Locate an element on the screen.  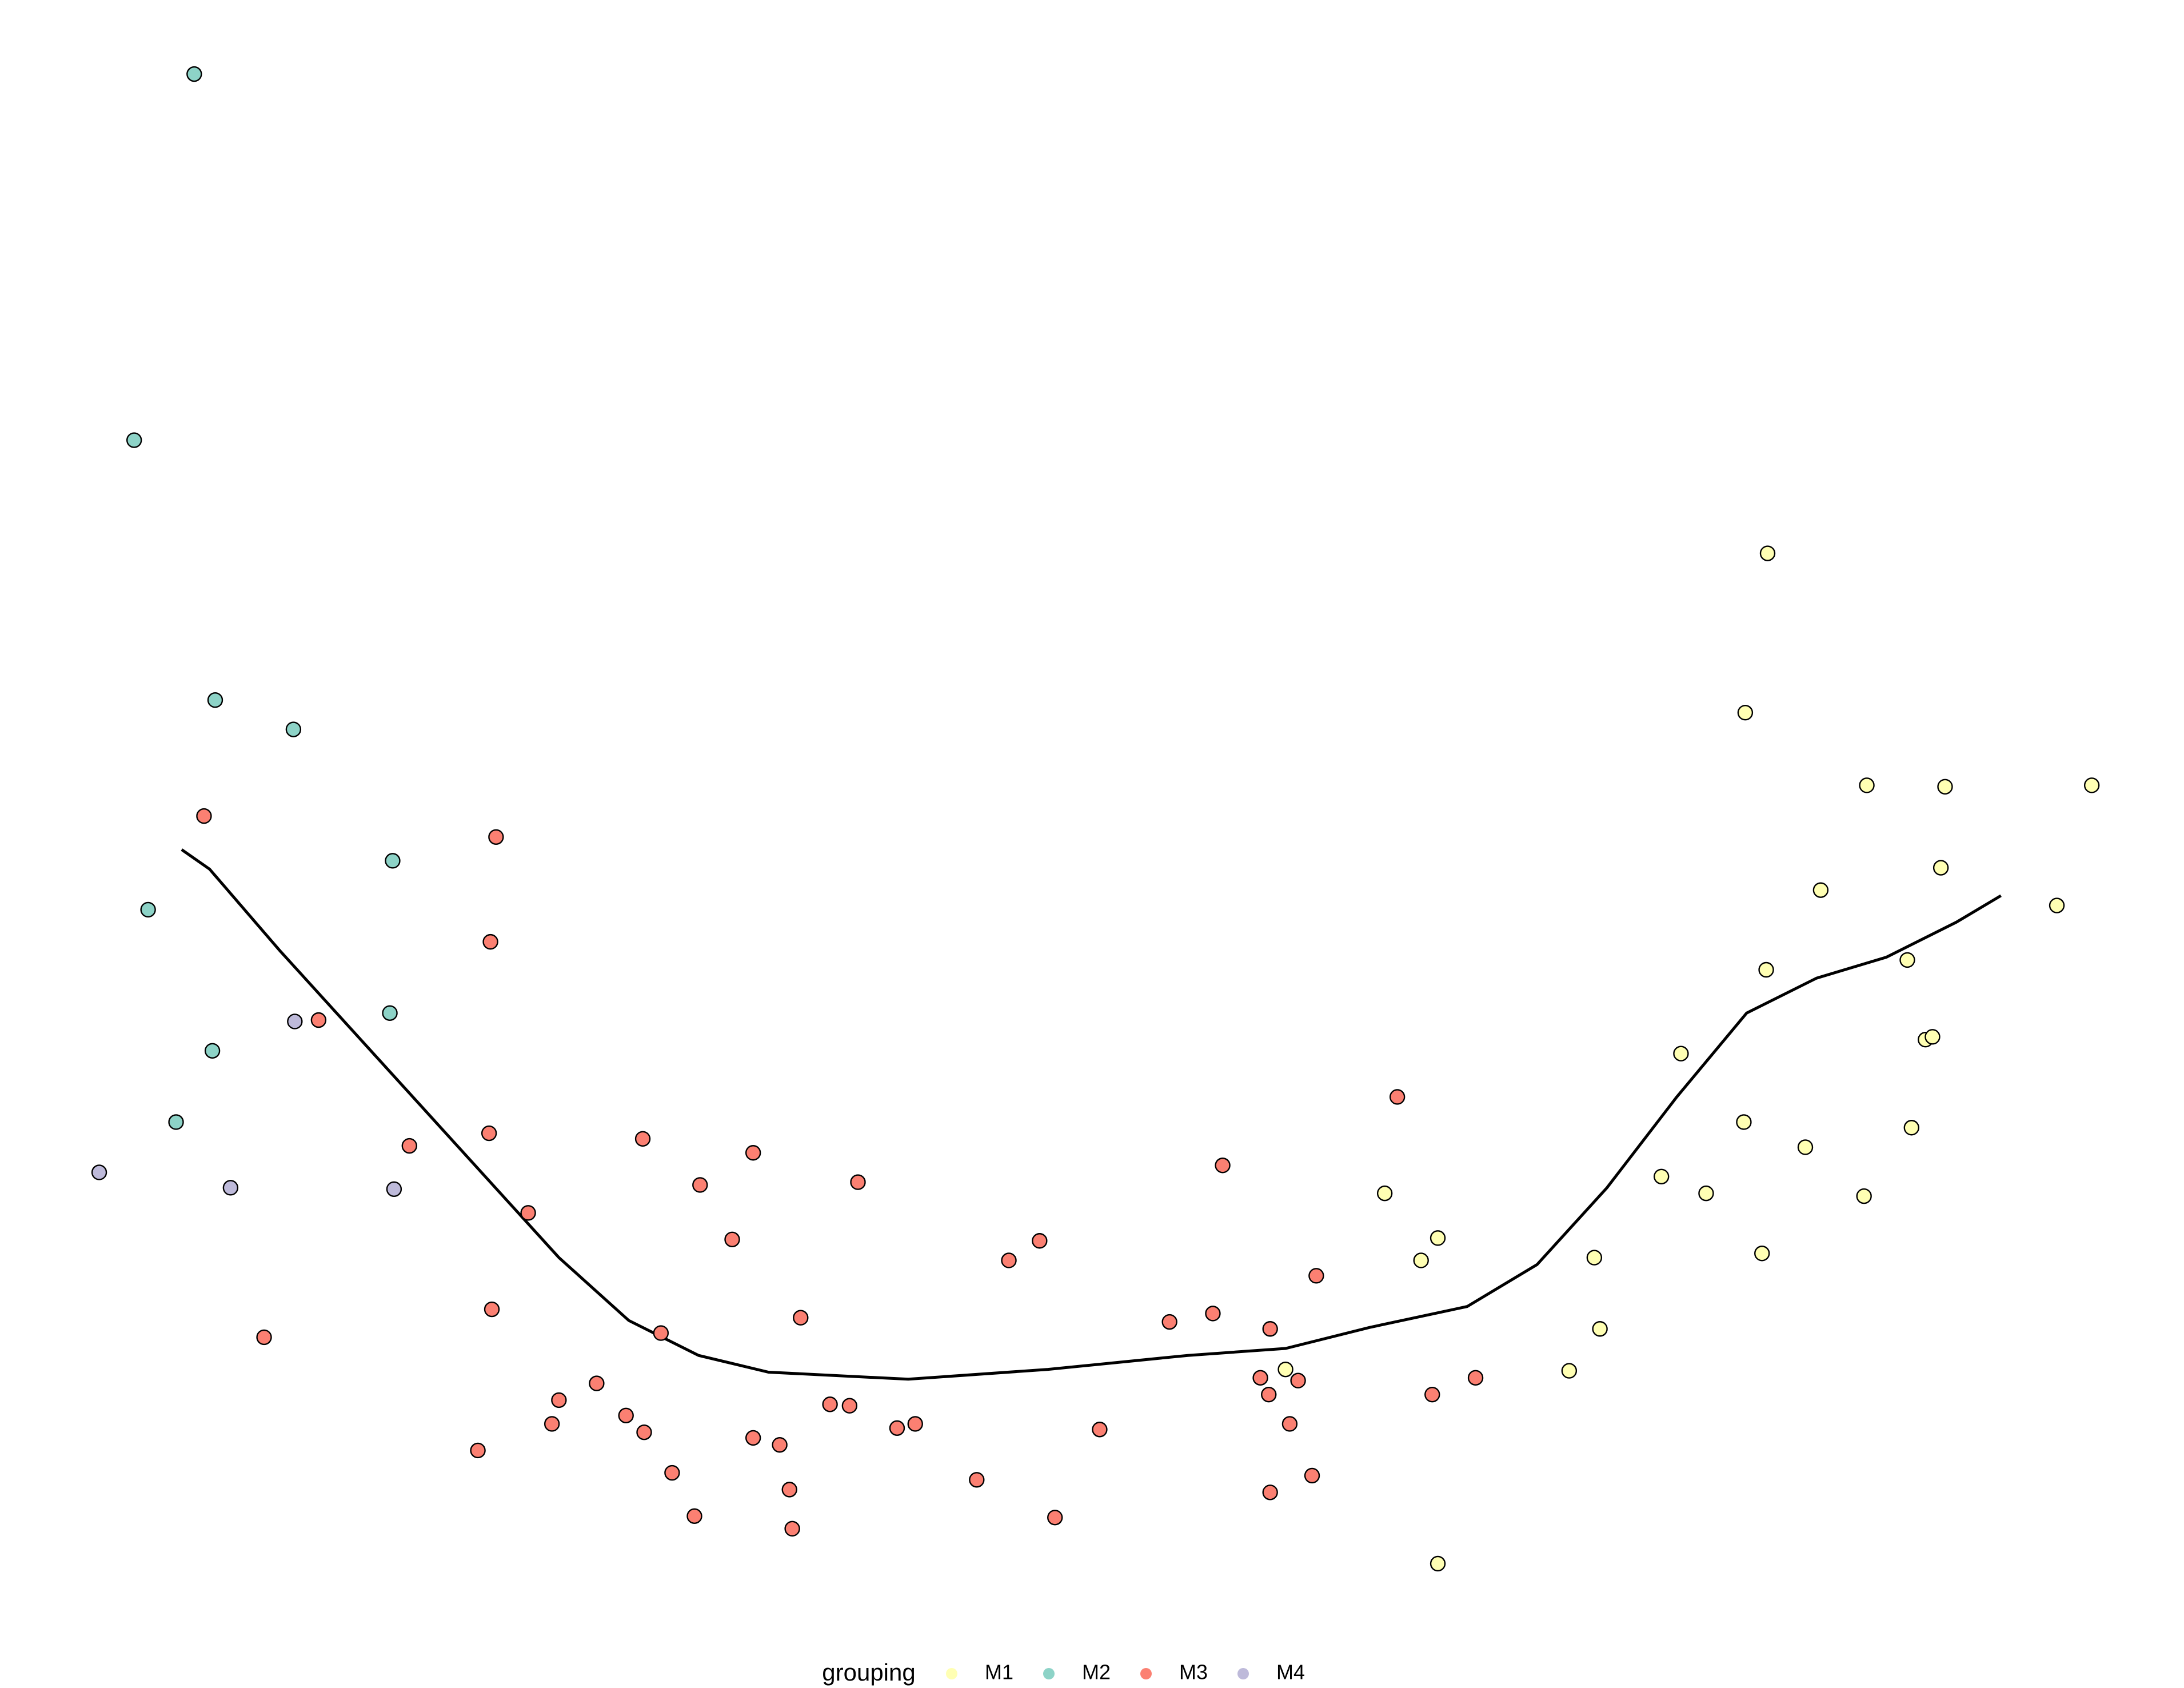
legend-title: grouping is located at coordinates (868, 1672).